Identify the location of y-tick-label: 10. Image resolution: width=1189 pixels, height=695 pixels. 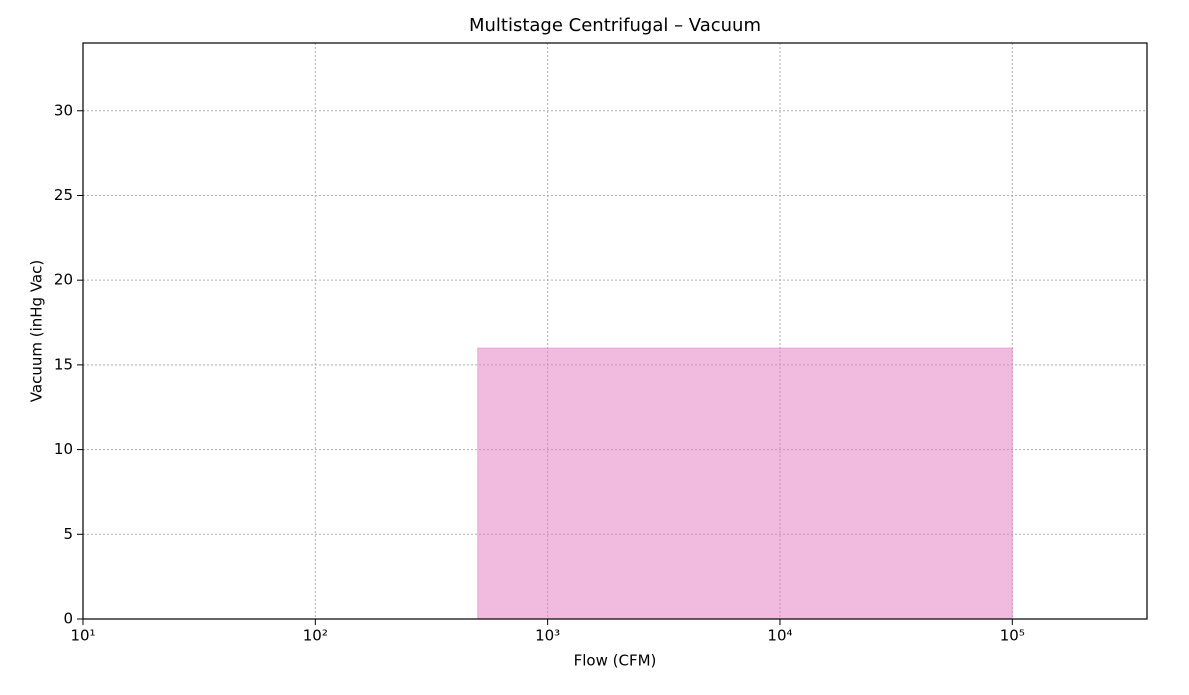
(63, 449).